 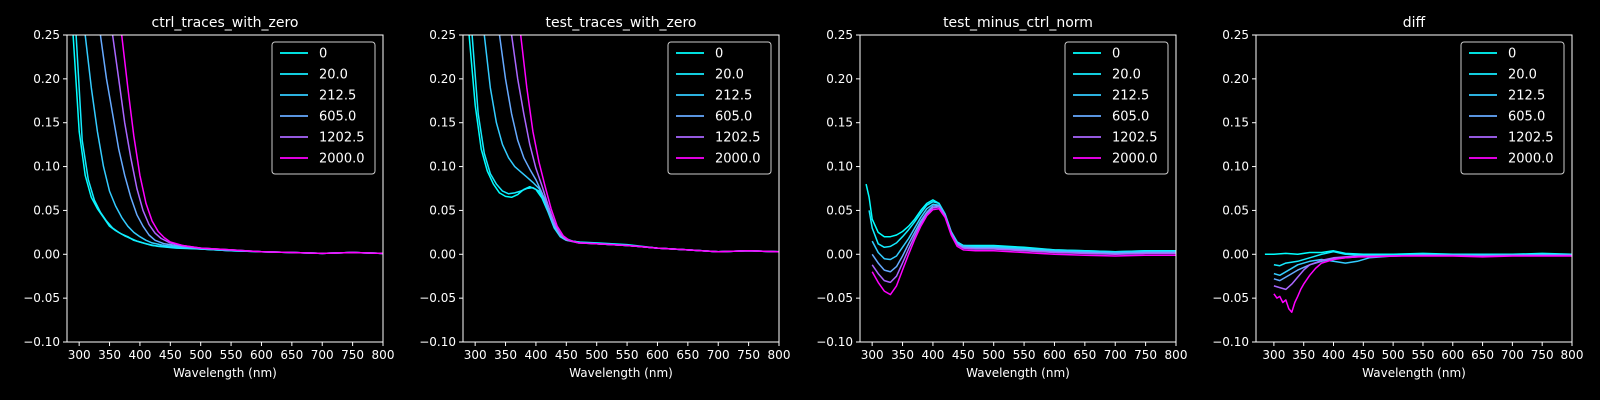 What do you see at coordinates (621, 23) in the screenshot?
I see `chart-title: test_traces_with_zero` at bounding box center [621, 23].